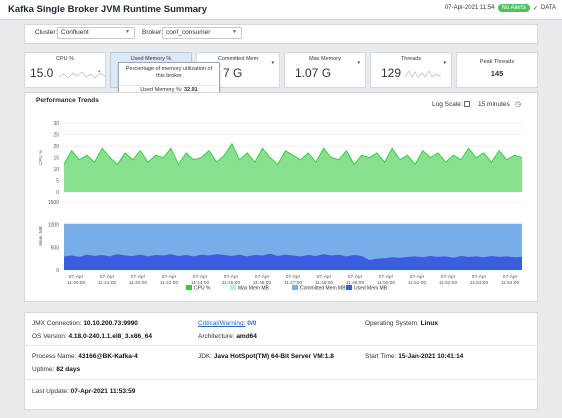 Image resolution: width=562 pixels, height=418 pixels. Describe the element at coordinates (227, 336) in the screenshot. I see `architecture: Architecture: amd64` at that location.